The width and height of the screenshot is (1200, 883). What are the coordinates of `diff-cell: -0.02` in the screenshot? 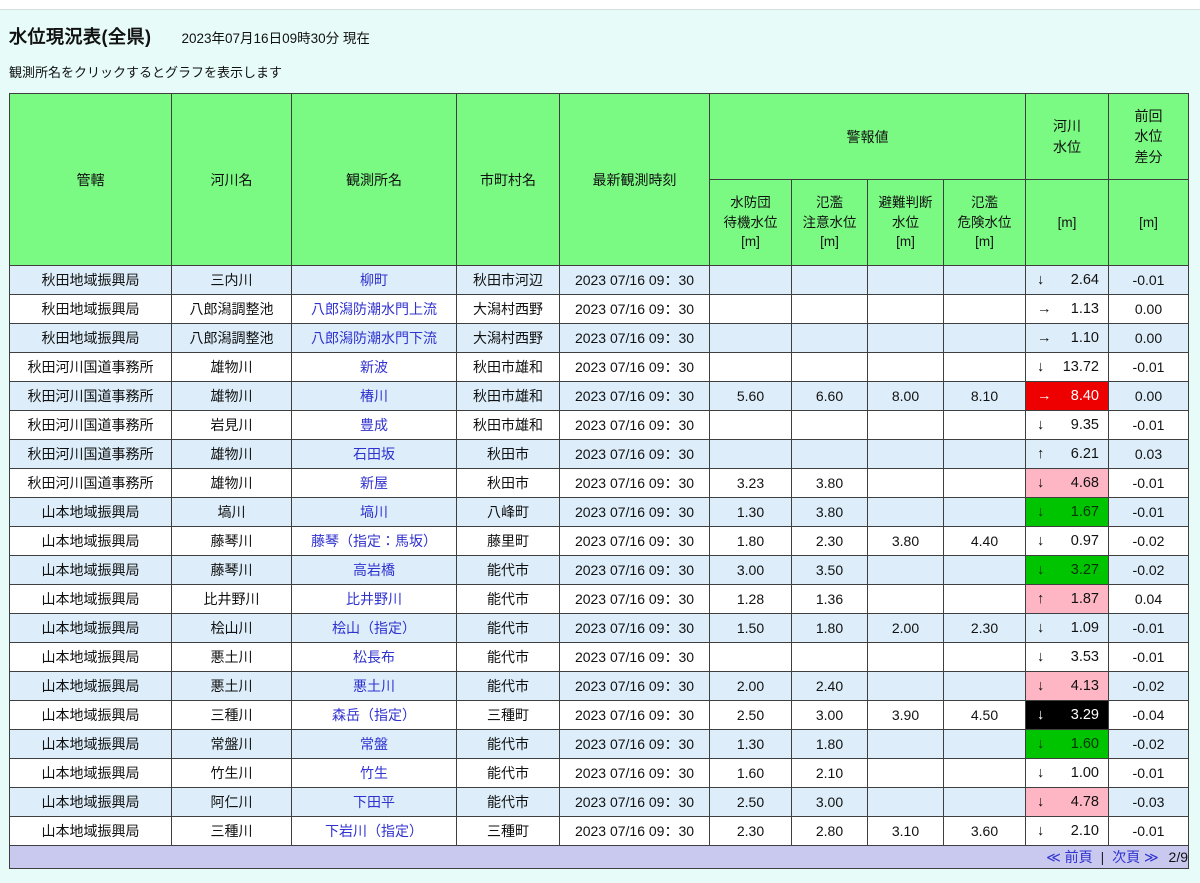 It's located at (1148, 744).